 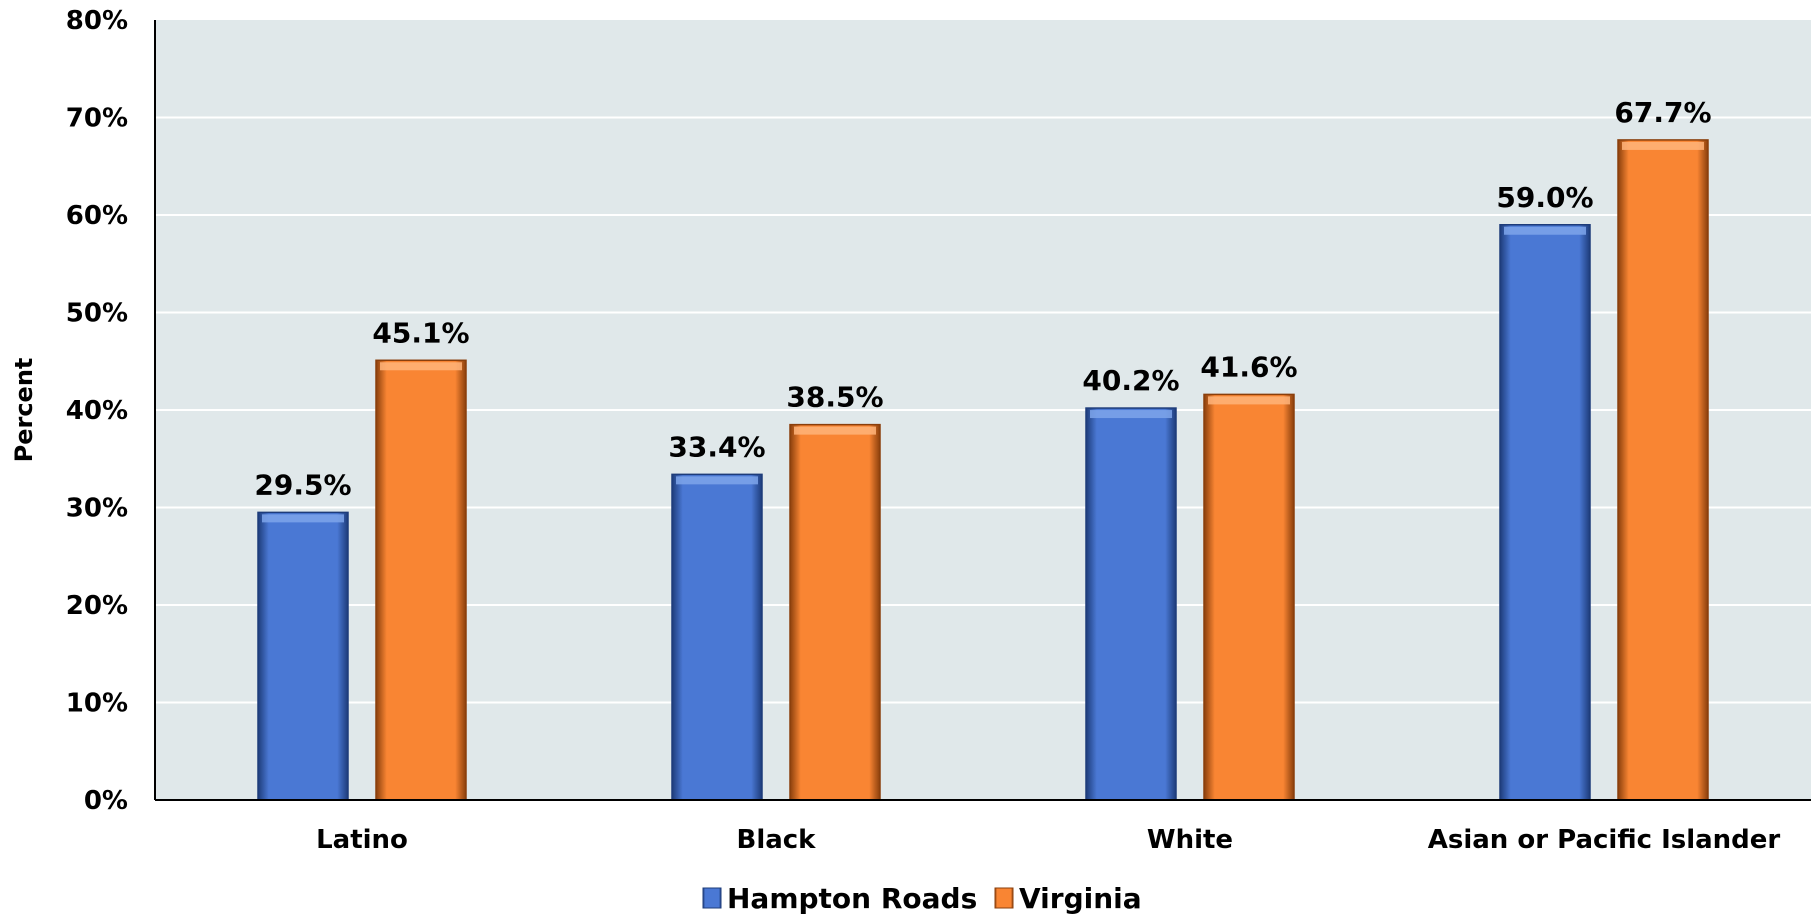 What do you see at coordinates (834, 397) in the screenshot?
I see `data-label-virginia: 38.5%` at bounding box center [834, 397].